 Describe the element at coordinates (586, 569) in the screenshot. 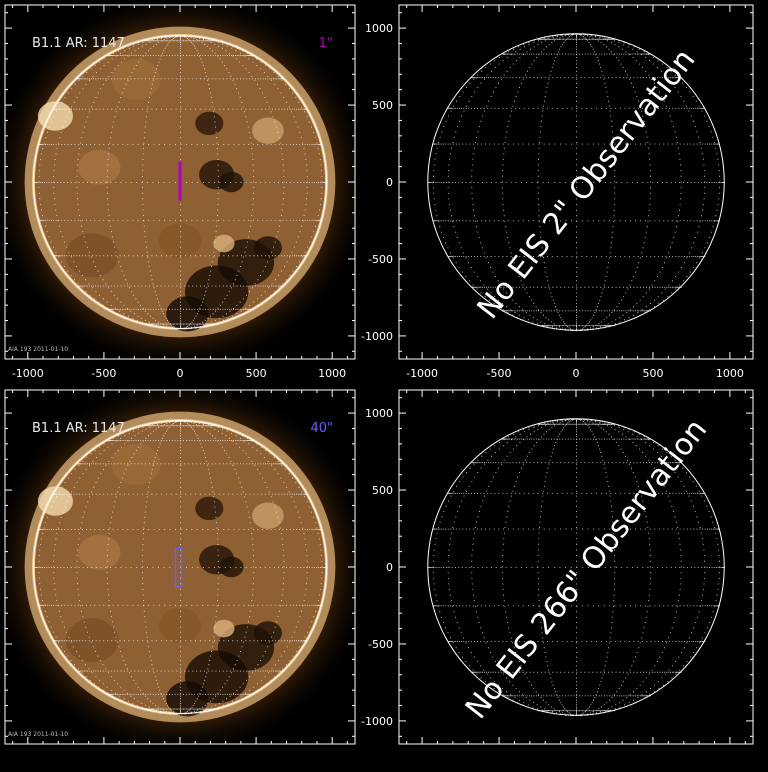

I see `no-observation-message: No EIS 266" Observation` at that location.